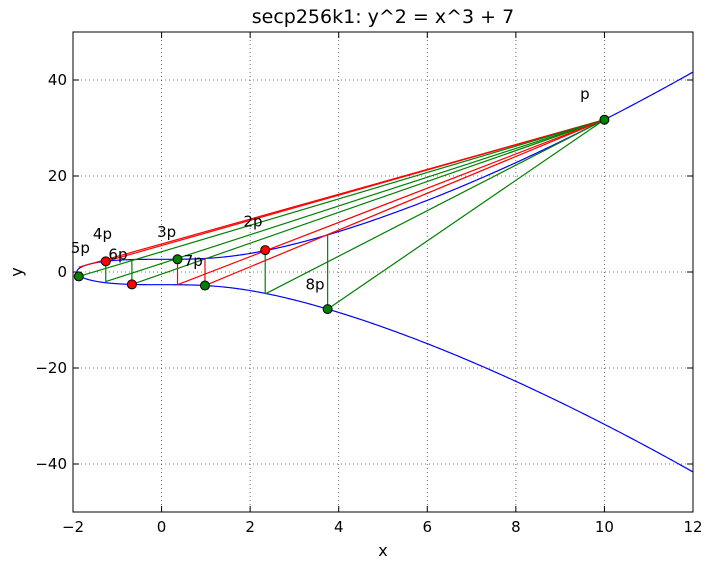 The height and width of the screenshot is (570, 711). What do you see at coordinates (339, 527) in the screenshot?
I see `x-tick-label: 4` at bounding box center [339, 527].